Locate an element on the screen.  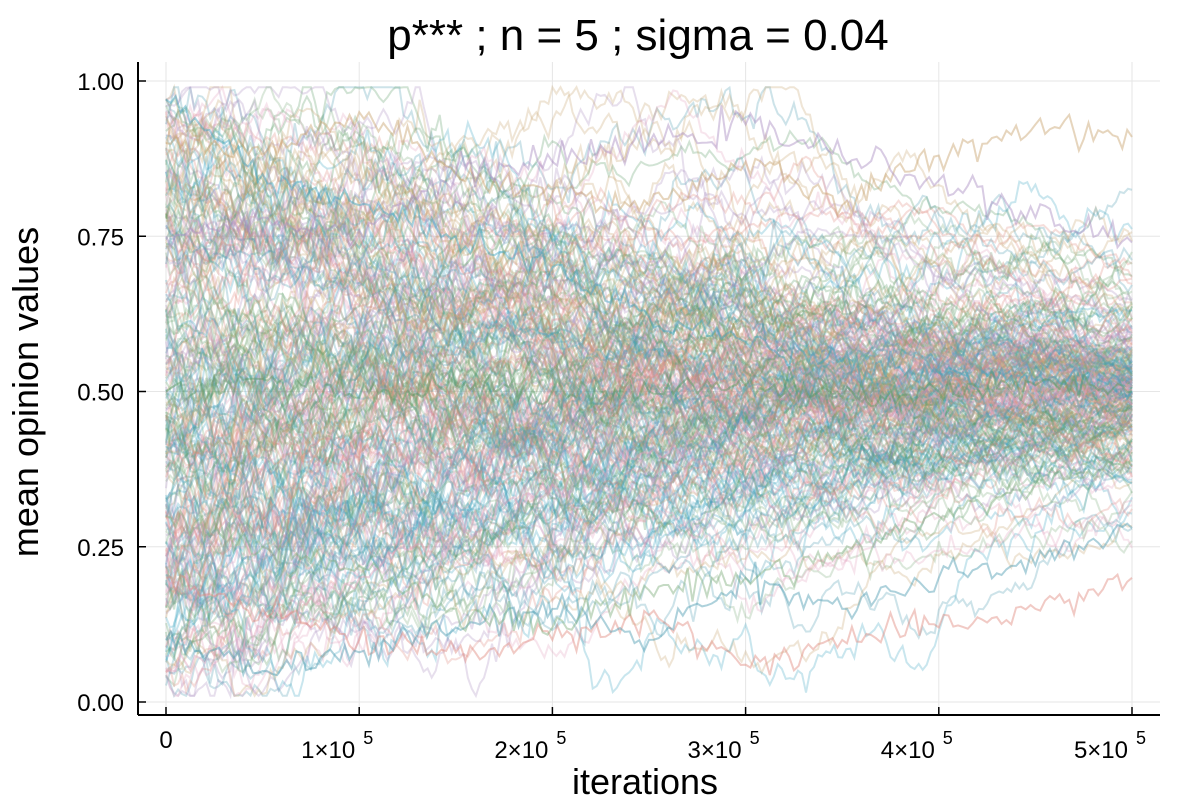
chart-title: p*** ; n = 5 ; sigma = 0.04 is located at coordinates (637, 35).